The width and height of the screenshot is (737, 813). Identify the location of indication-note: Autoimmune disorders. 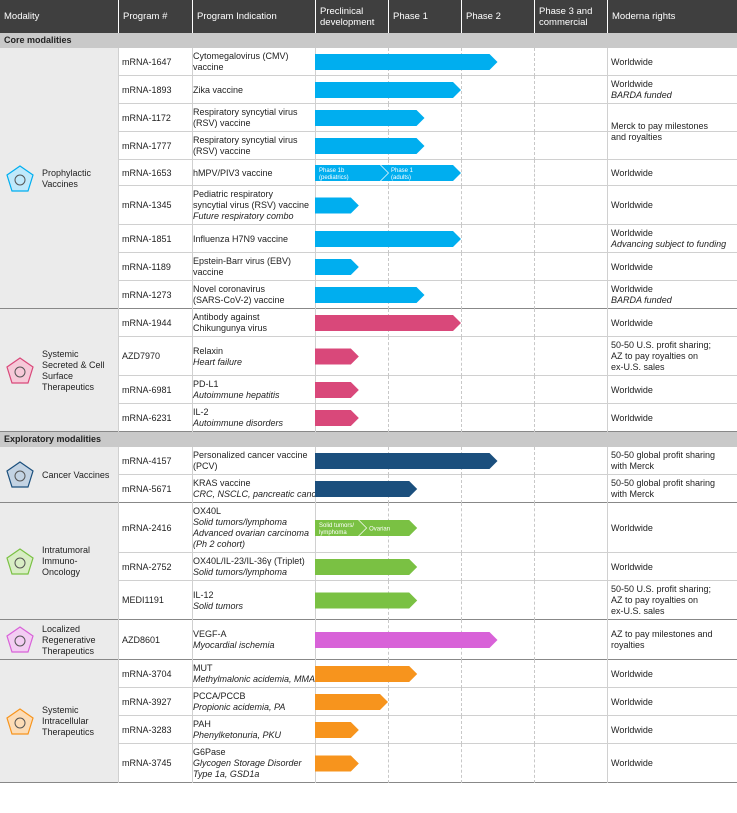
(238, 423).